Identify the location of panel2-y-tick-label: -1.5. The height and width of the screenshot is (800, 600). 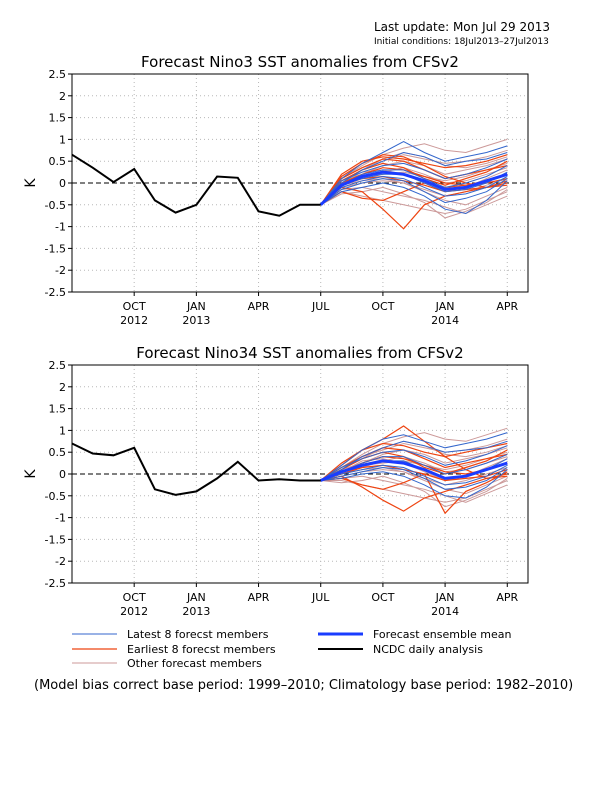
(55, 539).